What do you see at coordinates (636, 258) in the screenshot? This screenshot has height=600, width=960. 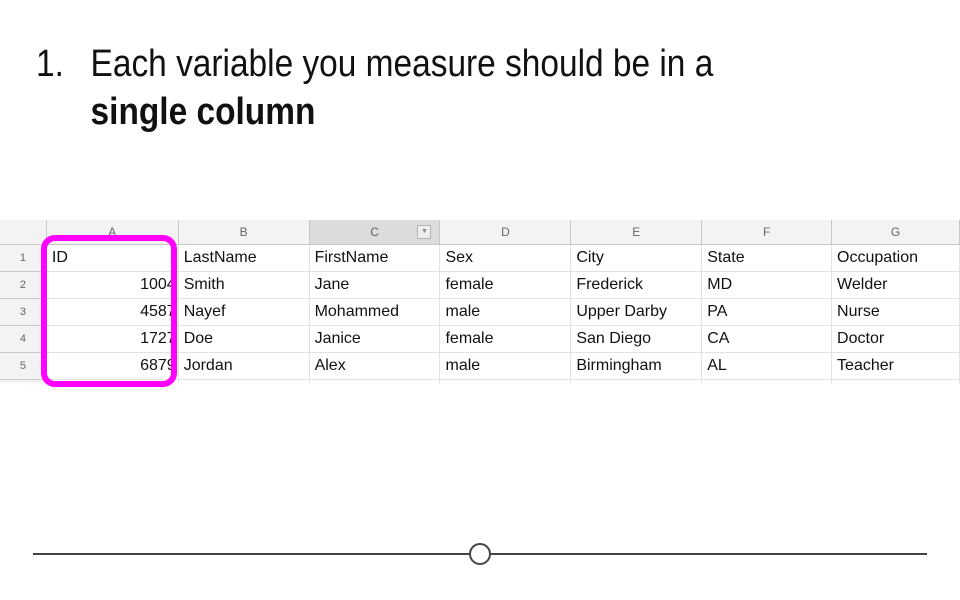 I see `cell-city-header: City` at bounding box center [636, 258].